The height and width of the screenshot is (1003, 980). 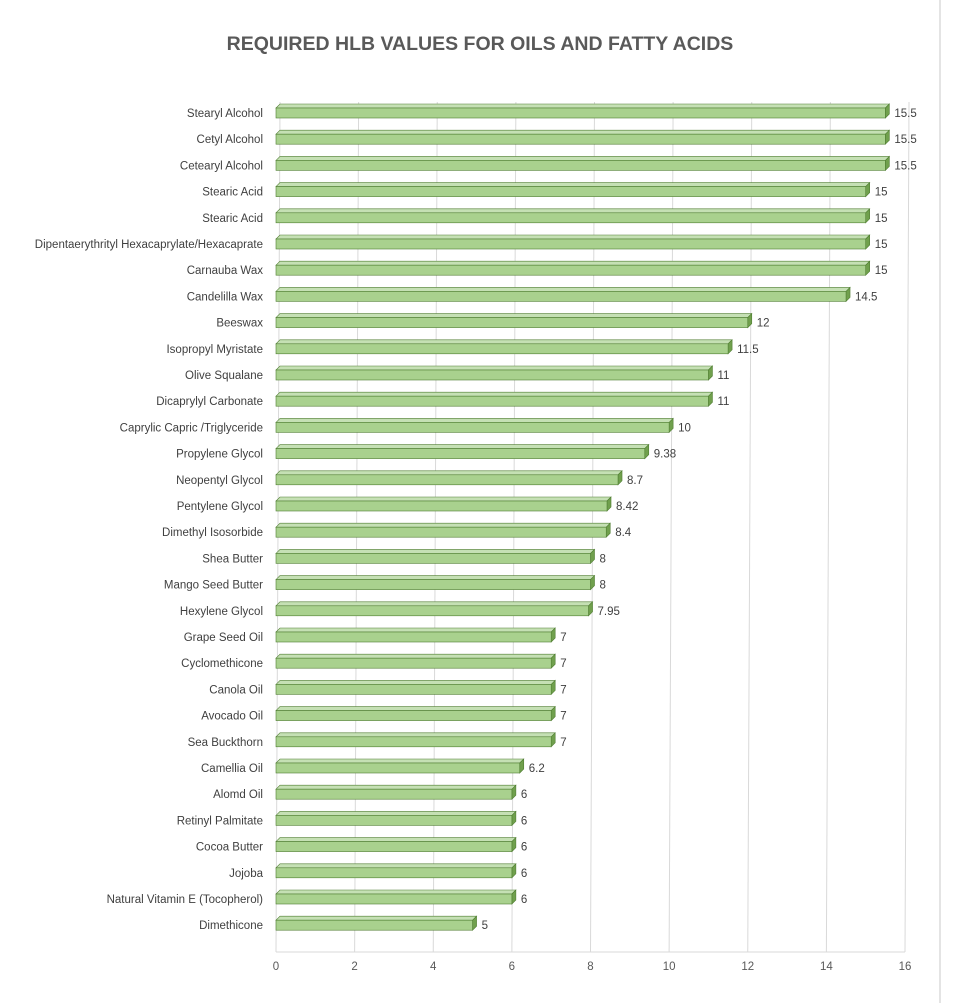 What do you see at coordinates (826, 967) in the screenshot?
I see `x-tick-label: 14` at bounding box center [826, 967].